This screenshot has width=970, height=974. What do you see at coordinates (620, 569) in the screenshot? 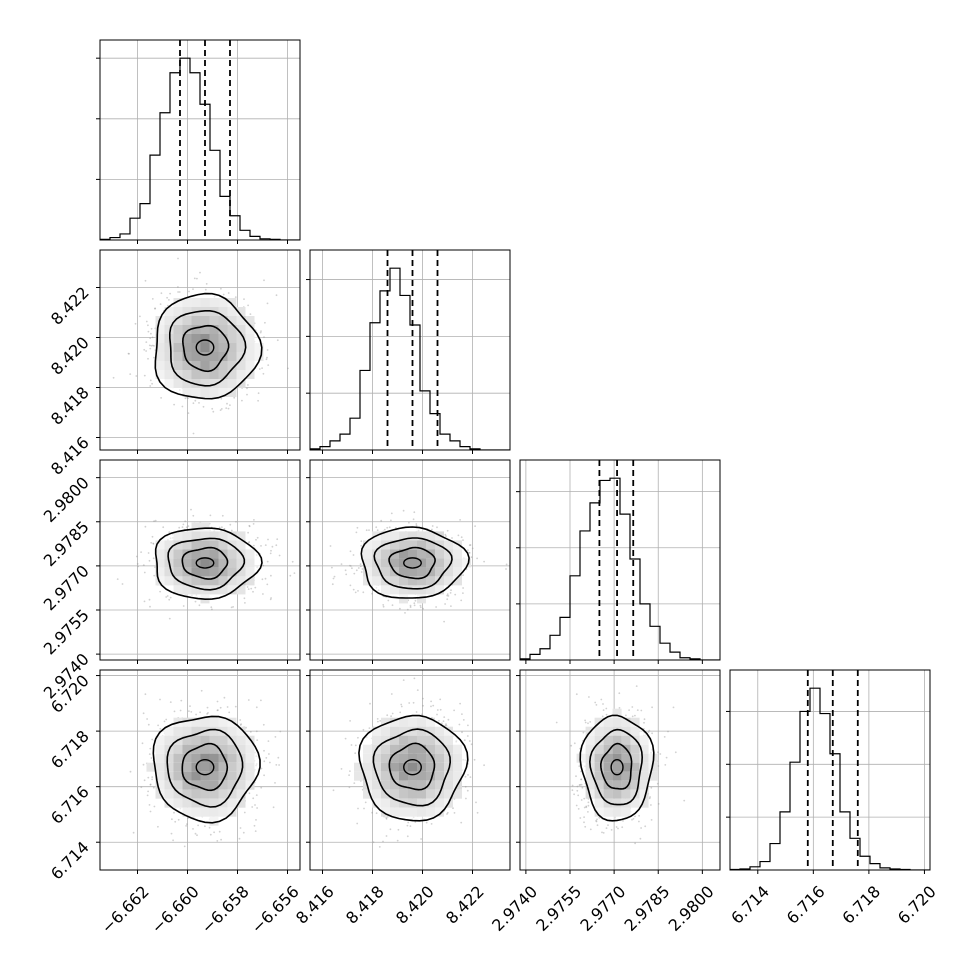
I see `histogram-step` at bounding box center [620, 569].